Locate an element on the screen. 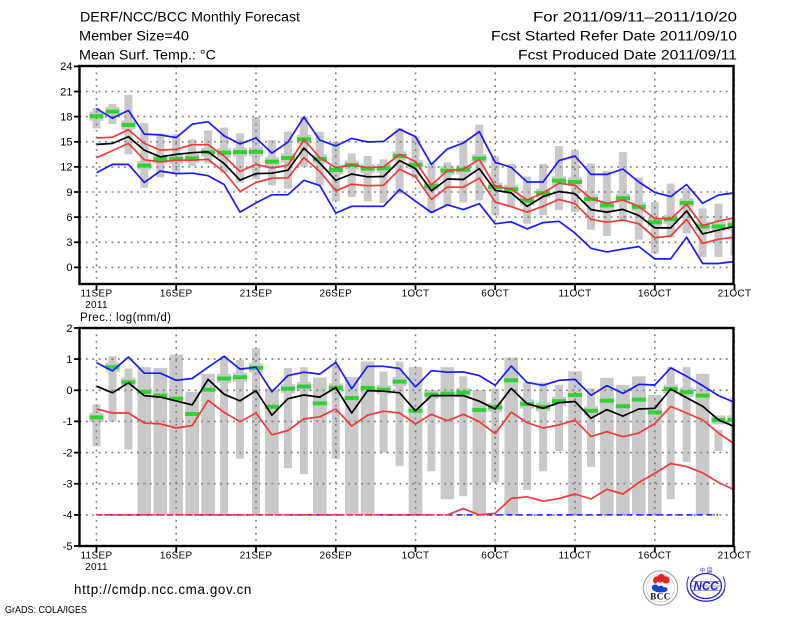 The width and height of the screenshot is (800, 623). svg-text: 3 is located at coordinates (69, 243).